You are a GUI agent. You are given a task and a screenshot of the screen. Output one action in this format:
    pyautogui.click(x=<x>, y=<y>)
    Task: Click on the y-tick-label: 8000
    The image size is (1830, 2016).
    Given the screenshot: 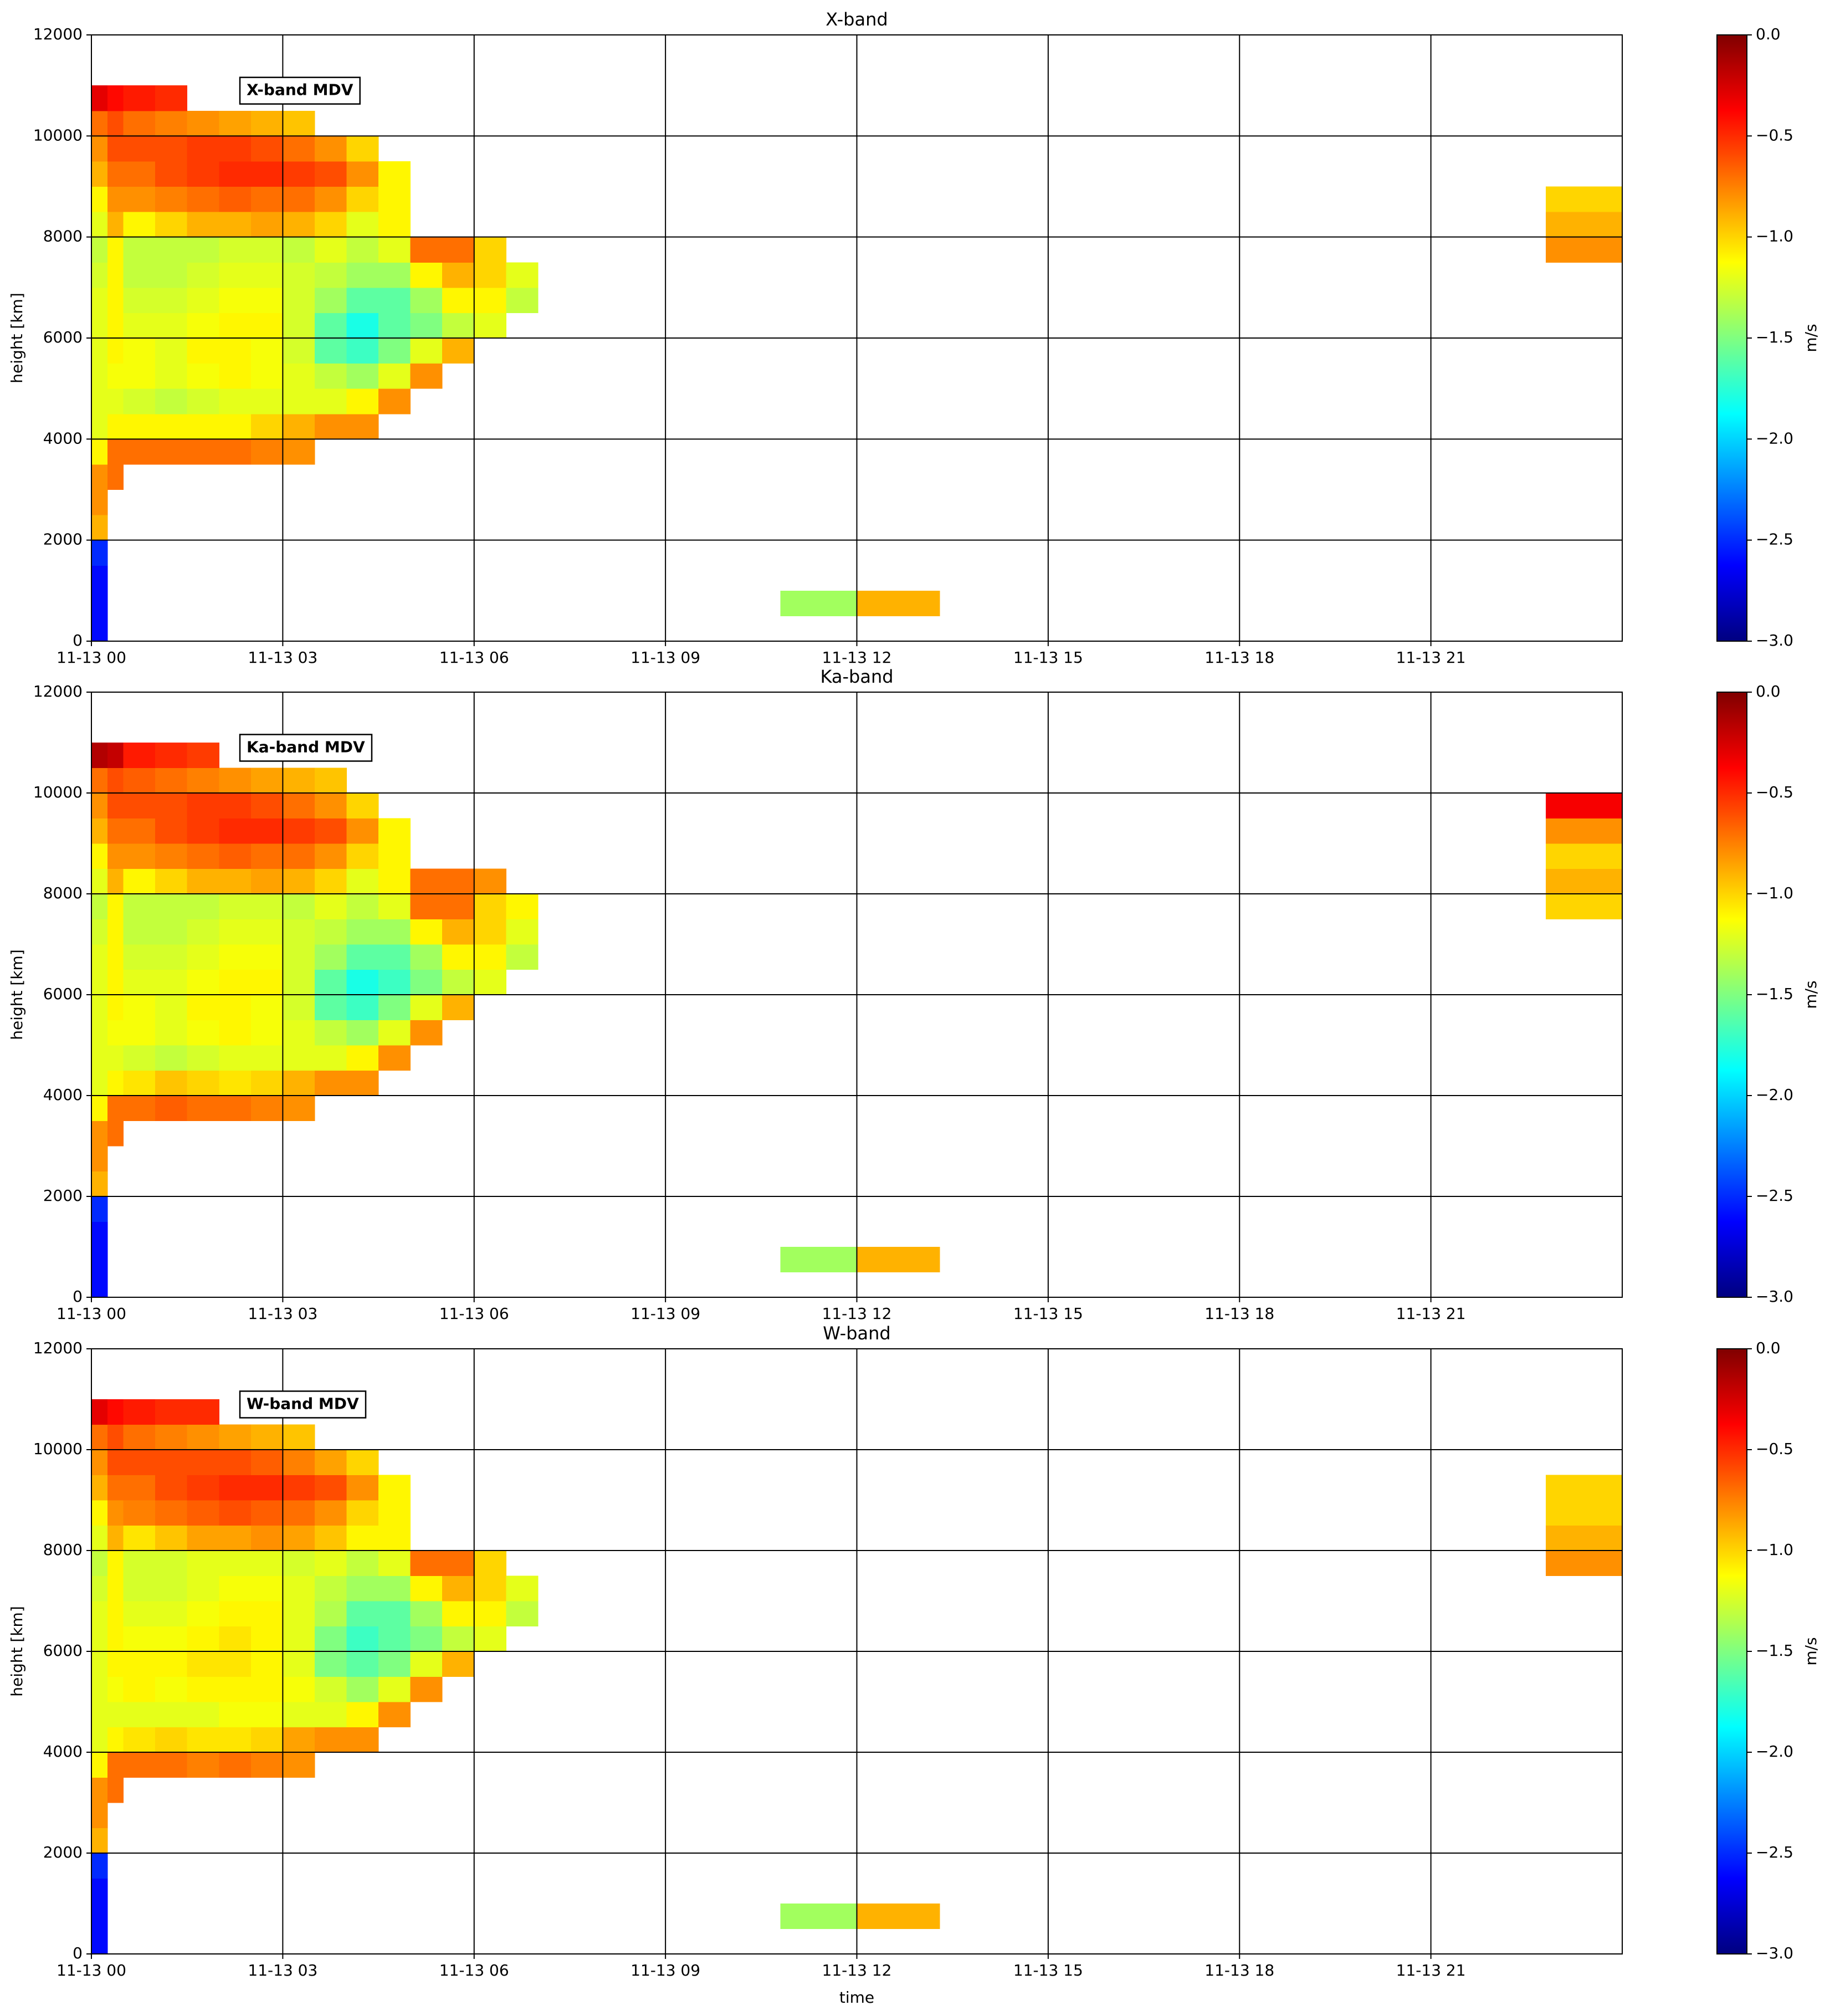 What is the action you would take?
    pyautogui.click(x=63, y=236)
    